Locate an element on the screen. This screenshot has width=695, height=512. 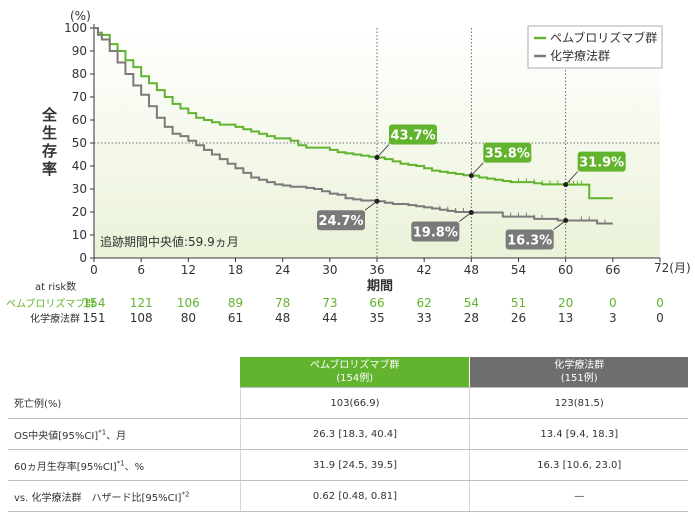
at-risk-value: 28 is located at coordinates (471, 318).